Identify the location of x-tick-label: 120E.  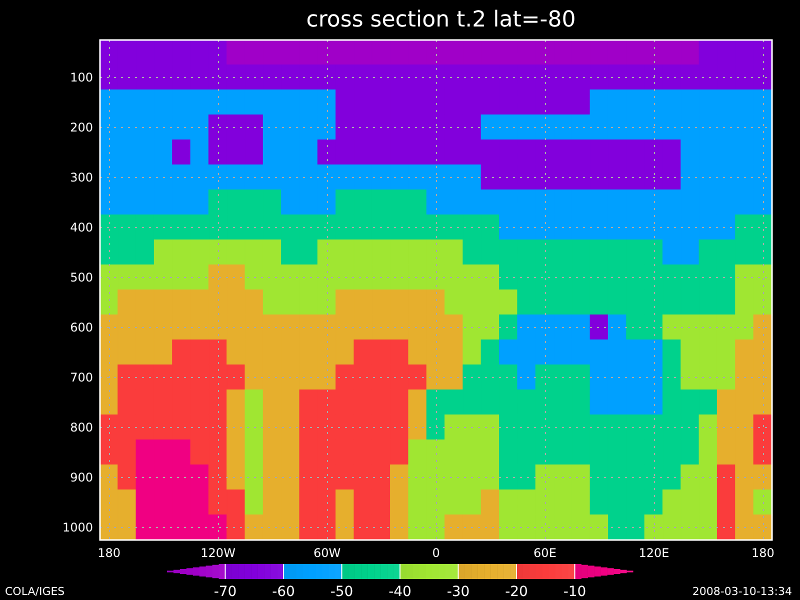
(654, 553).